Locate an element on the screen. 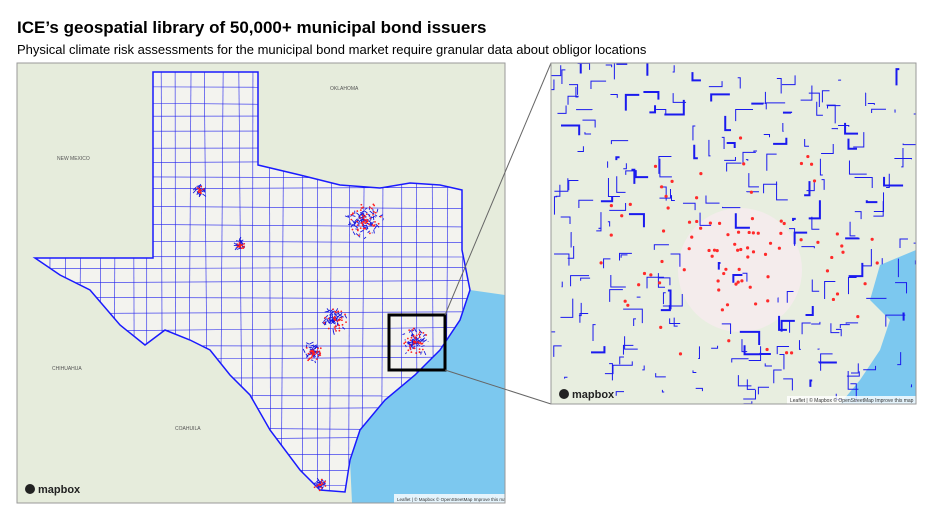  place-label: NEW MEXICO is located at coordinates (73, 159).